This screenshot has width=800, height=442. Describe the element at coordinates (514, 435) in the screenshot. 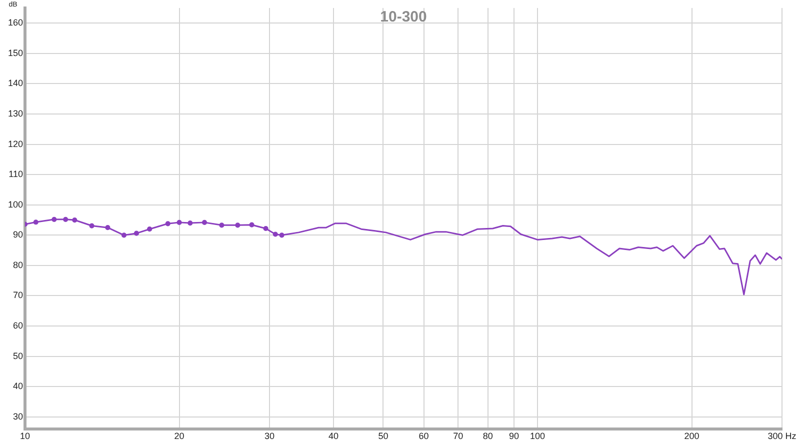

I see `x-tick-label: 90` at that location.